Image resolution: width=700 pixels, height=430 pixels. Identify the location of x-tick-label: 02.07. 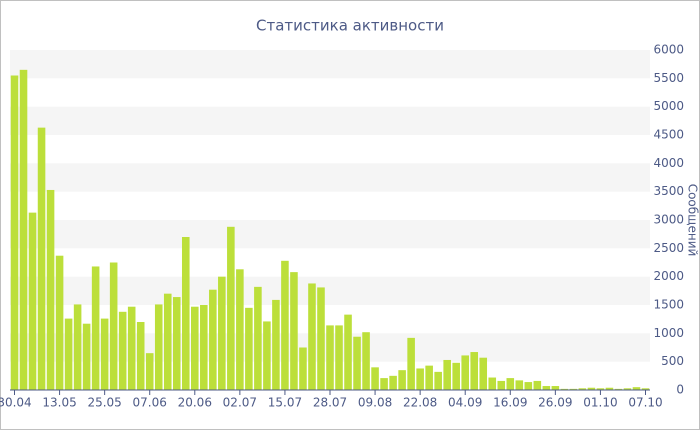
(240, 403).